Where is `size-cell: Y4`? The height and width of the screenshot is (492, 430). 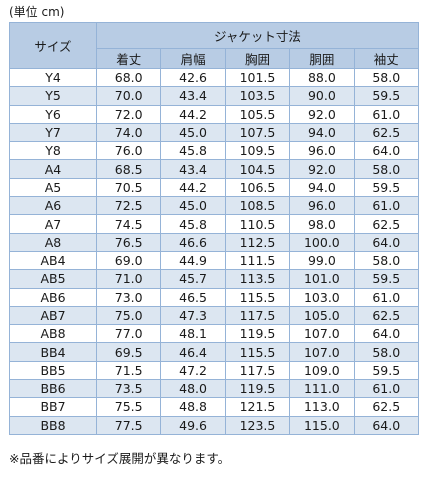
size-cell: Y4 is located at coordinates (53, 77).